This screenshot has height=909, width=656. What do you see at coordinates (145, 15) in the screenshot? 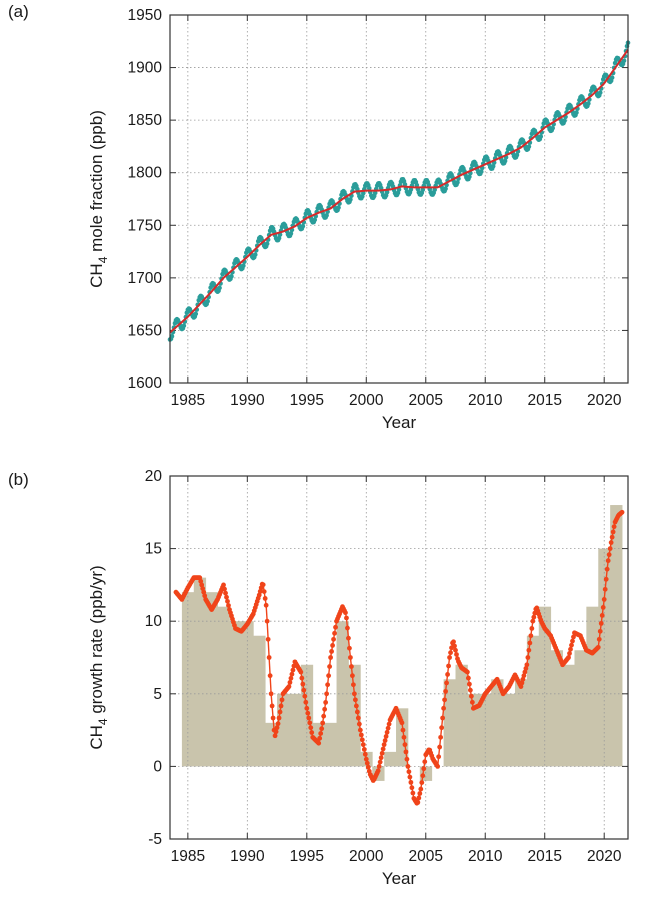
I see `y-tick-label: 1950` at bounding box center [145, 15].